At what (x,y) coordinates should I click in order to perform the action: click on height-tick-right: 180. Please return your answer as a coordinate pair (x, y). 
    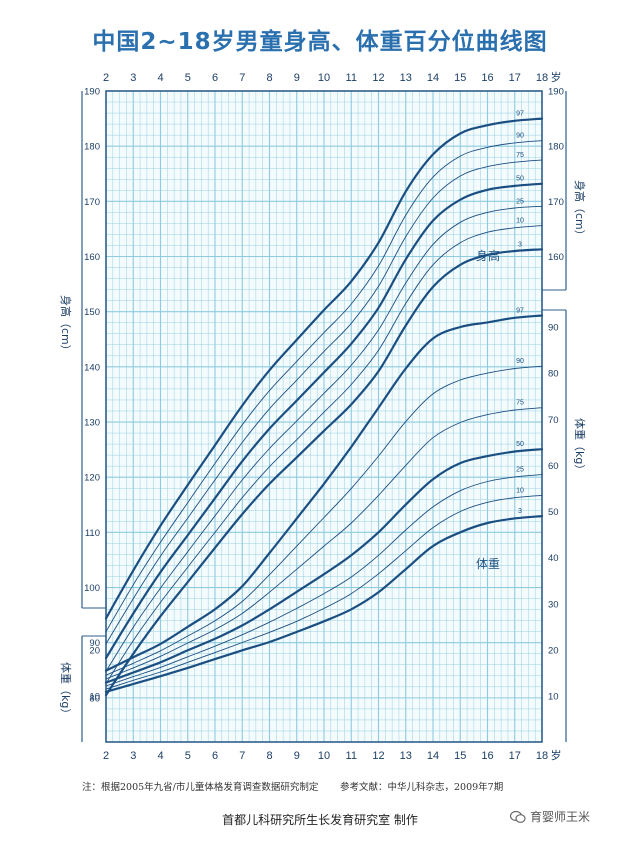
    Looking at the image, I should click on (556, 147).